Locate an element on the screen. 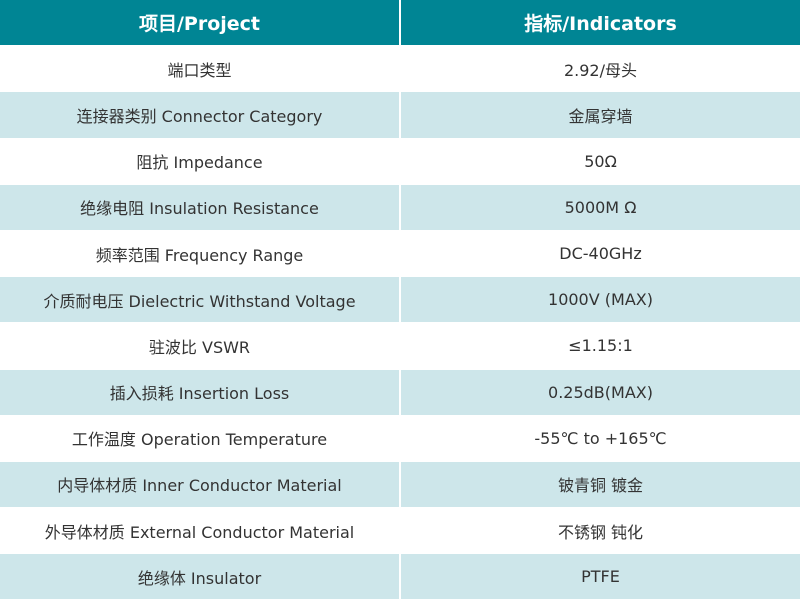 The image size is (800, 600). table-row: 端口类型 2.92/母头 is located at coordinates (400, 68).